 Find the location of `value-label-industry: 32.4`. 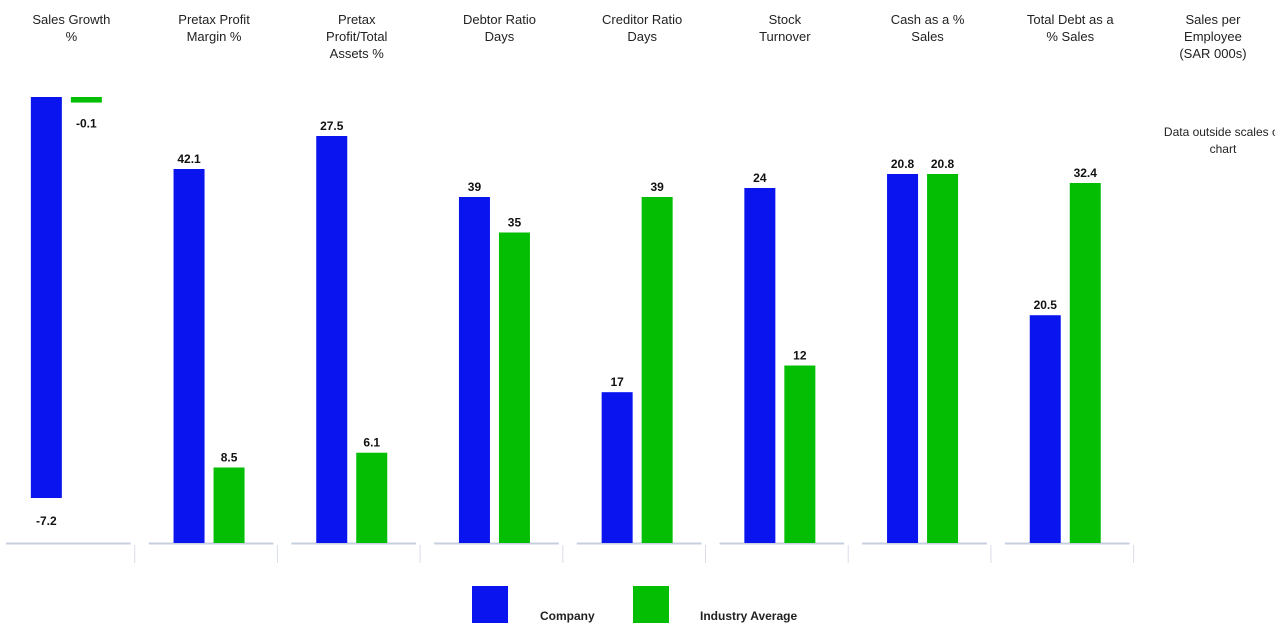

value-label-industry: 32.4 is located at coordinates (1086, 173).